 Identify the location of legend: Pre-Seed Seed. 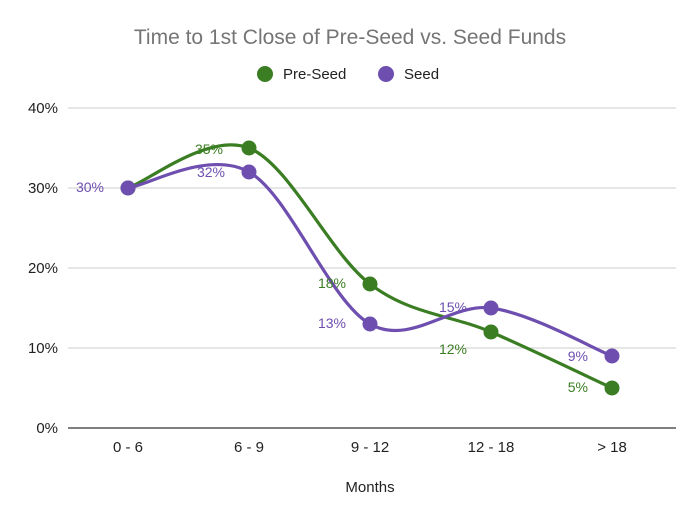
(348, 74).